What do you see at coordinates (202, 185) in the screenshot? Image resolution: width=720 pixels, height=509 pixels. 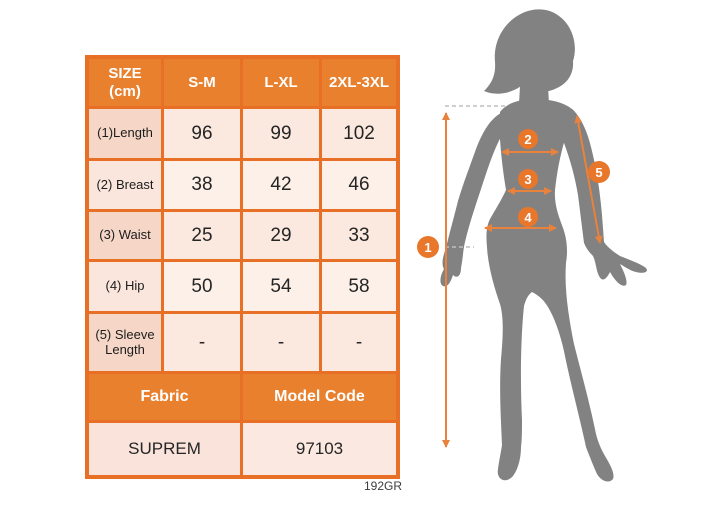 I see `cell-value-breast-sm: 38` at bounding box center [202, 185].